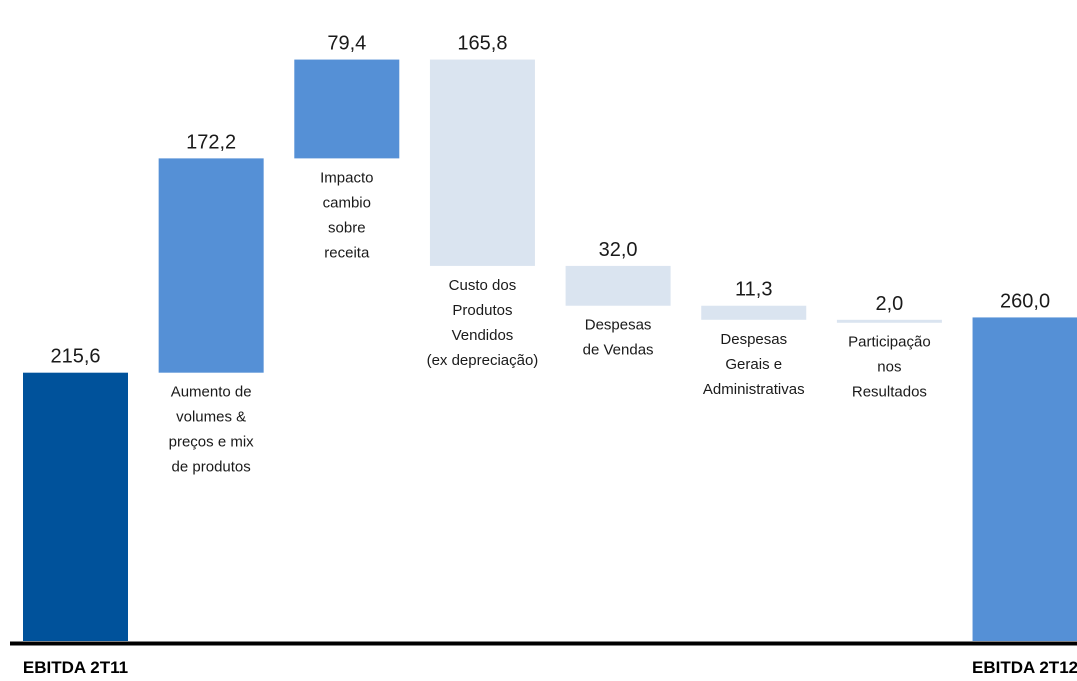 The image size is (1077, 681). I want to click on value-label-2: 79,4, so click(346, 44).